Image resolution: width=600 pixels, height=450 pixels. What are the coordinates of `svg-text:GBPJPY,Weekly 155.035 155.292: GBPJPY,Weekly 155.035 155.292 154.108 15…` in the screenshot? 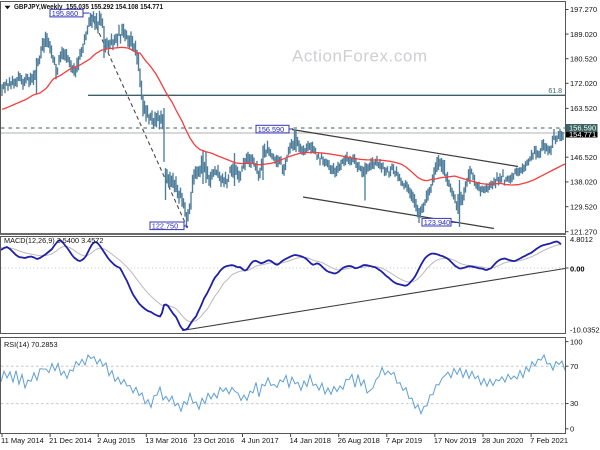 It's located at (88, 7).